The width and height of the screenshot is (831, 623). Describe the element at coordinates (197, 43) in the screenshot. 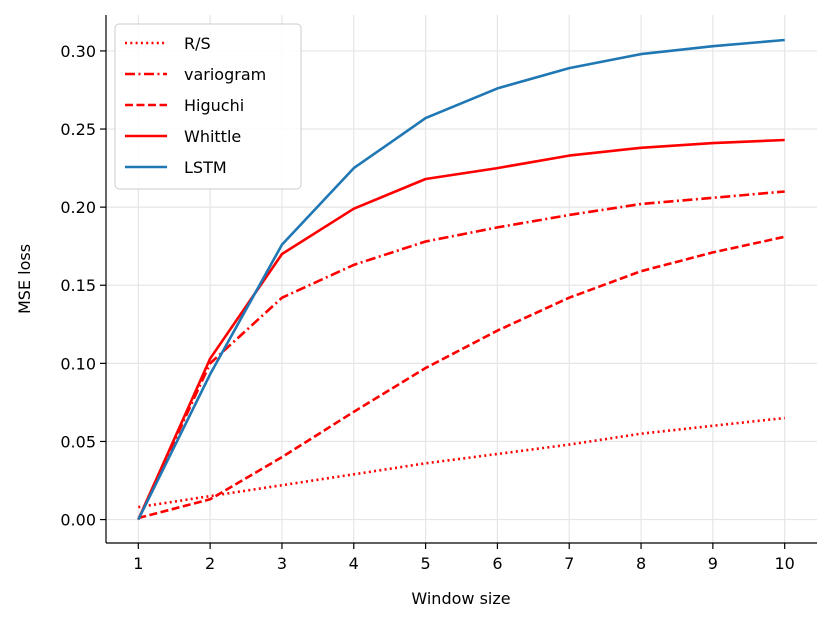

I see `legend-label: R/S` at that location.